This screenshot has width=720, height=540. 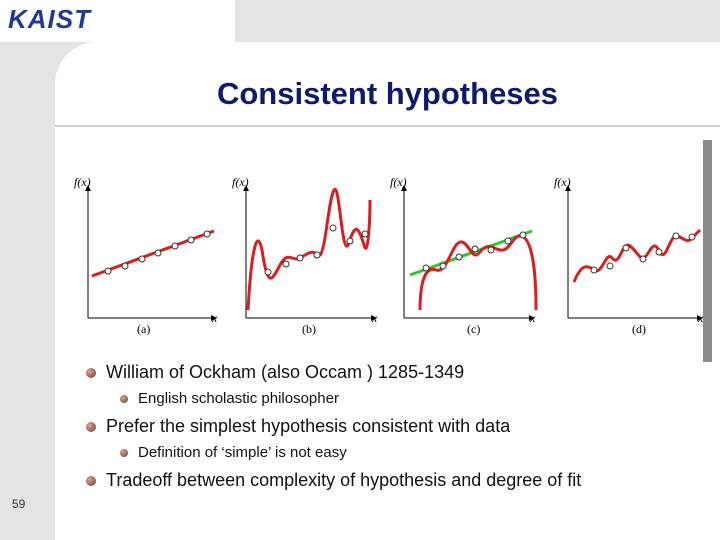 What do you see at coordinates (639, 329) in the screenshot?
I see `panel-caption: (d)` at bounding box center [639, 329].